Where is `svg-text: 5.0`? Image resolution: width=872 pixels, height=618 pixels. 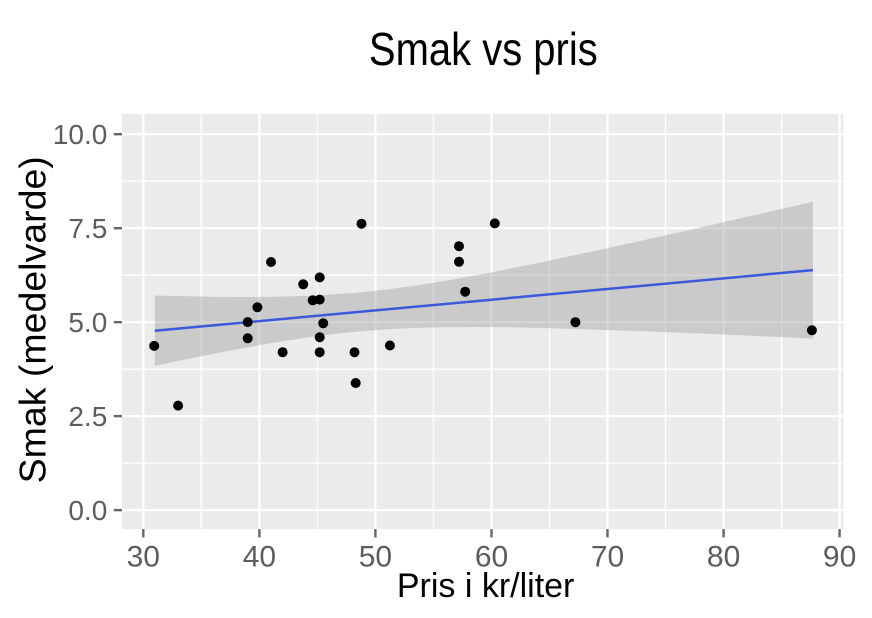 svg-text: 5.0 is located at coordinates (87, 322).